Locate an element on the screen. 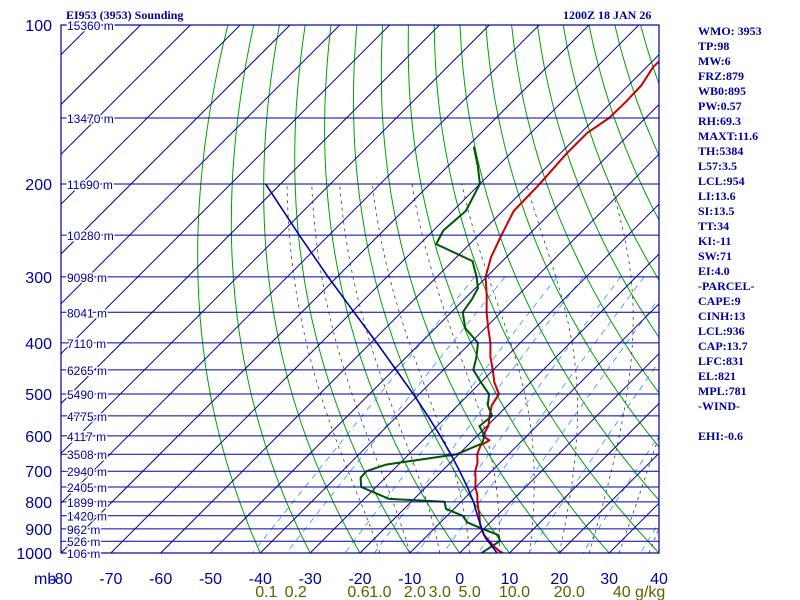 This screenshot has height=600, width=800. index-item: MPL:781 is located at coordinates (722, 391).